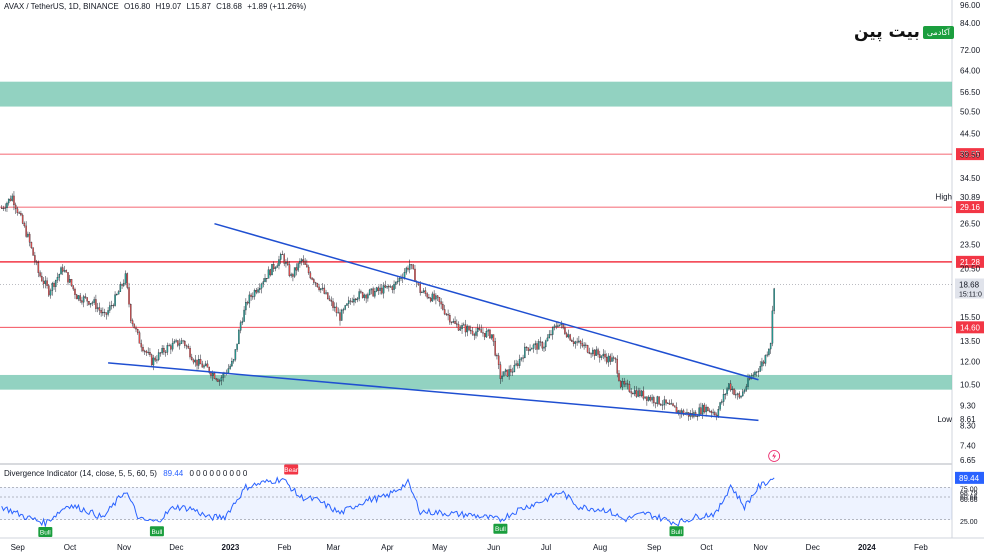 The width and height of the screenshot is (984, 559). I want to click on lightning-icon, so click(774, 456).